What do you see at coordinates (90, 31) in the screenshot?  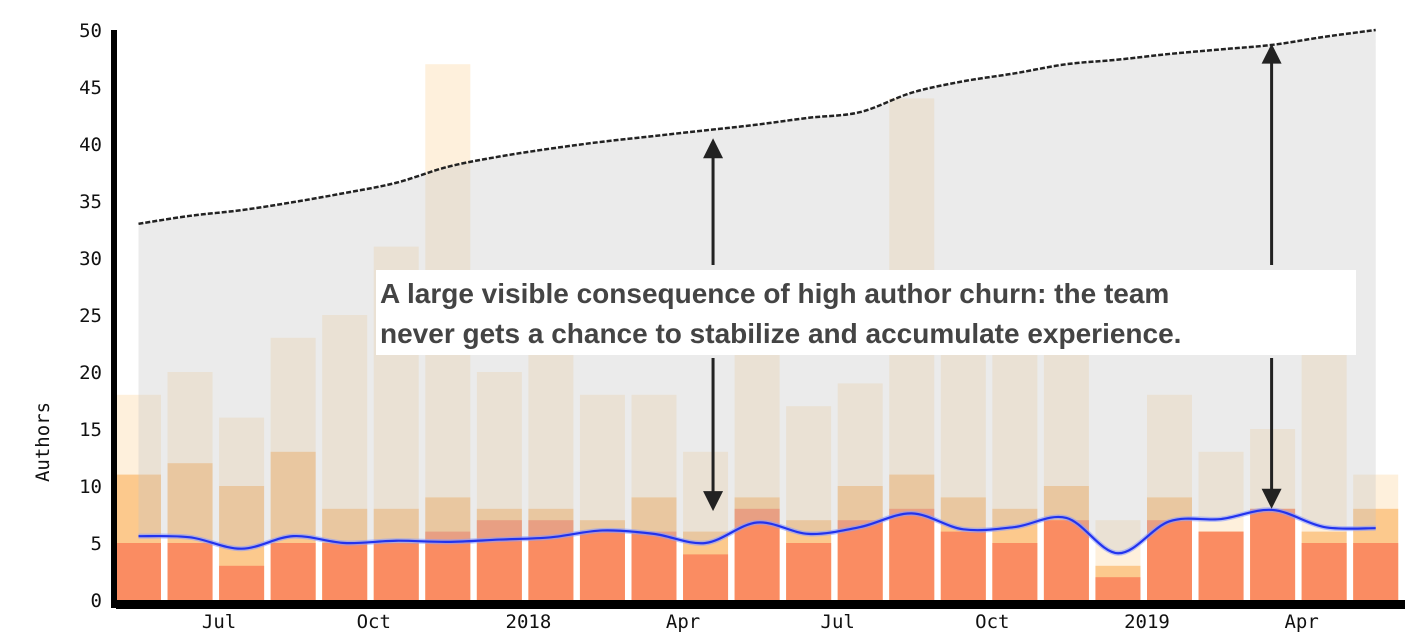 I see `y-tick-label: 50` at bounding box center [90, 31].